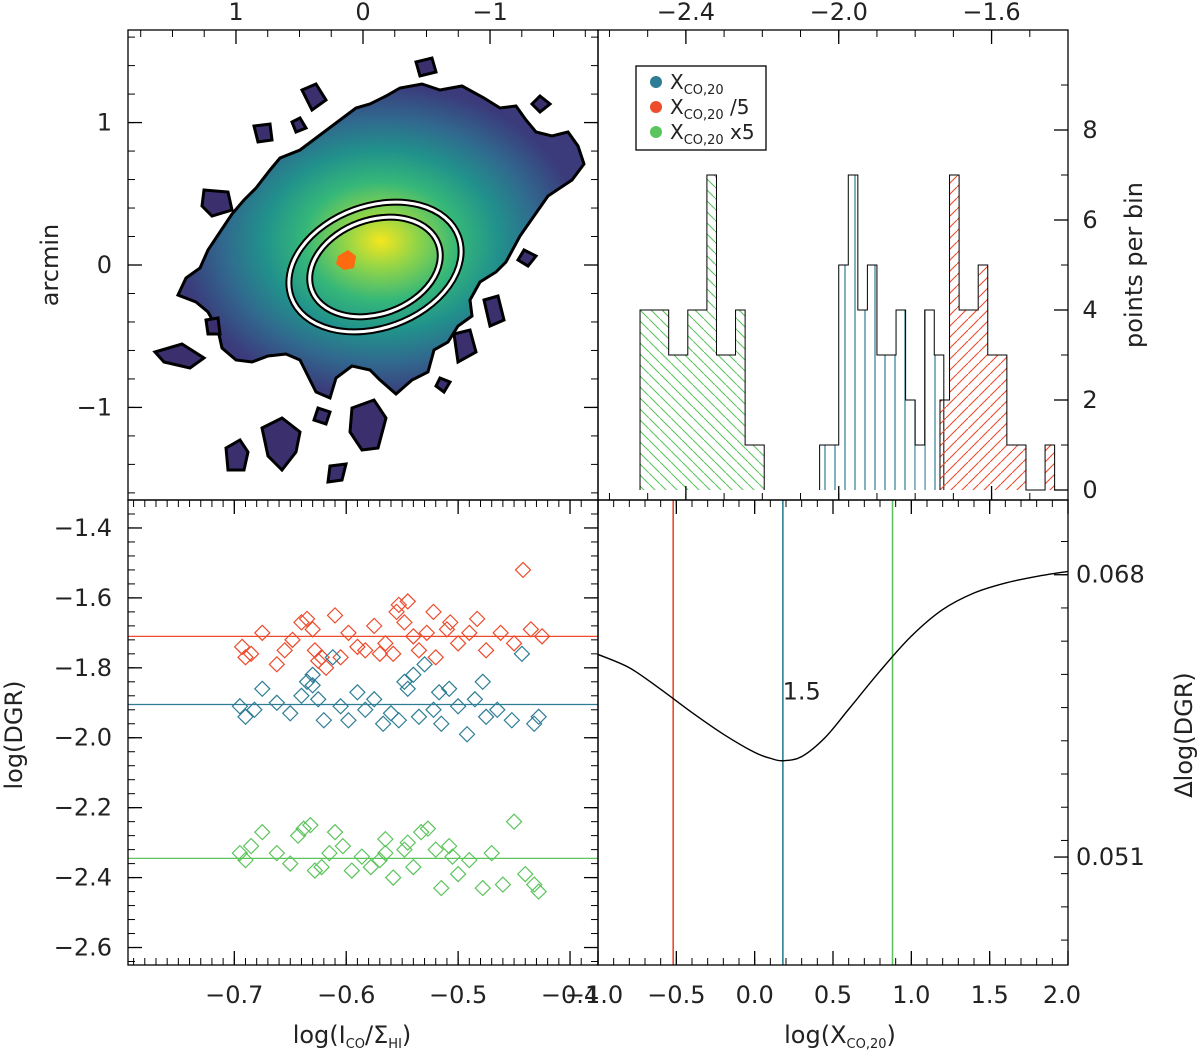 Image resolution: width=1200 pixels, height=1057 pixels. I want to click on br-x-tick-label: 2.0, so click(1062, 995).